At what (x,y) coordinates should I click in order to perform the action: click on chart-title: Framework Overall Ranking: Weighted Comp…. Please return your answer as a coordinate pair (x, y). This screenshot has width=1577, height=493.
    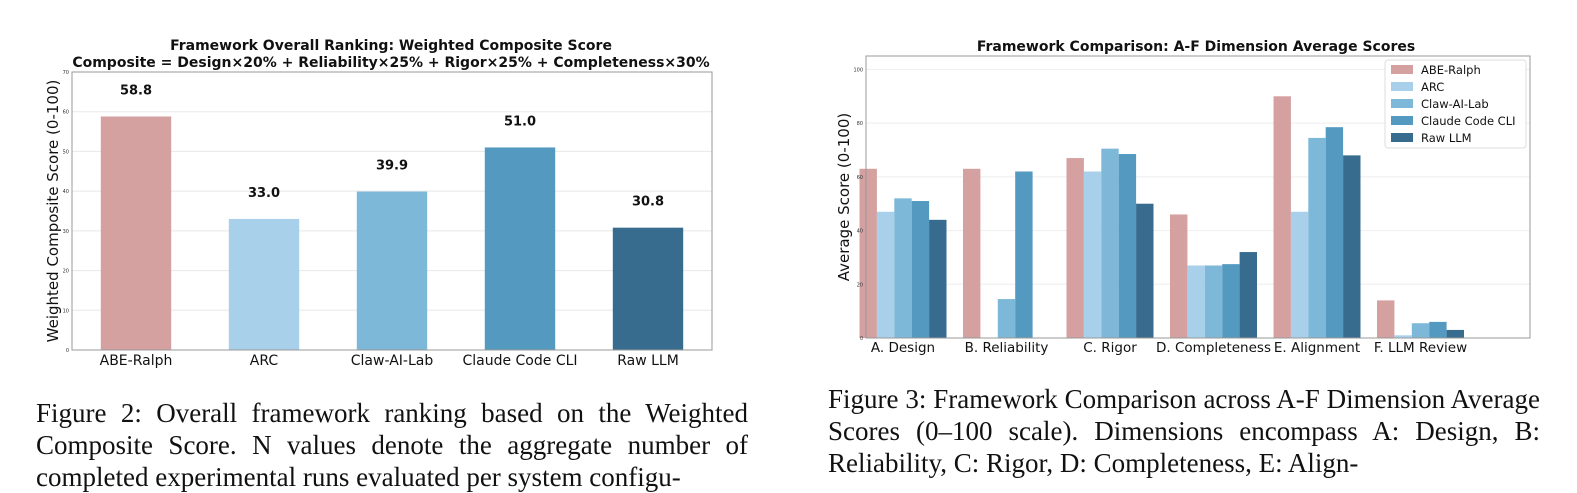
    Looking at the image, I should click on (391, 46).